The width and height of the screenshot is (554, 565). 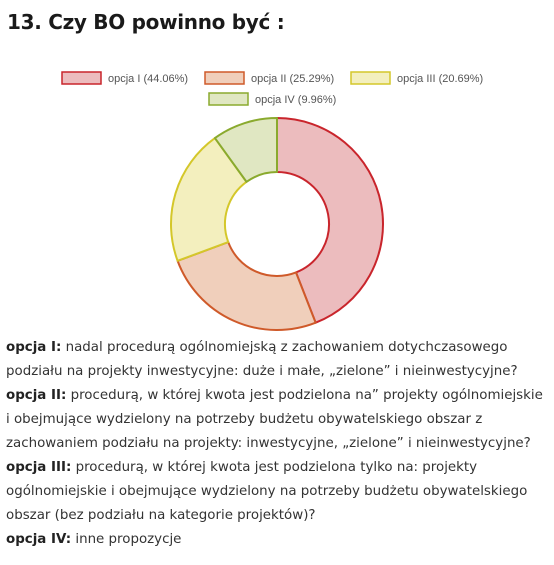 What do you see at coordinates (246, 286) in the screenshot?
I see `donut-slice-opcja-ii` at bounding box center [246, 286].